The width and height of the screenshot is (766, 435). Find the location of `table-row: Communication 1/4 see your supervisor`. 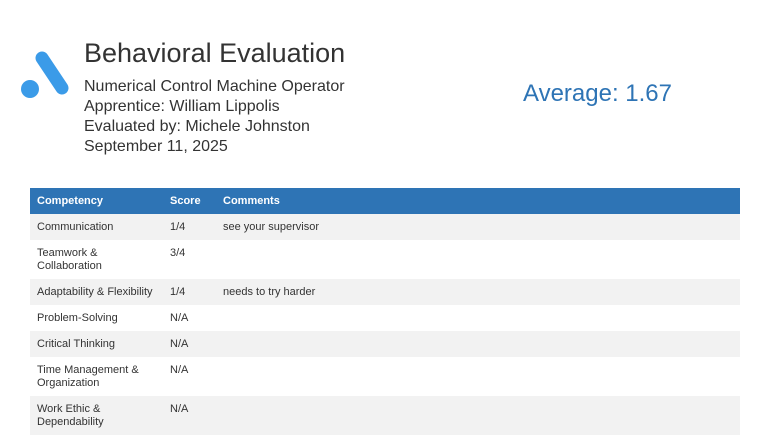

table-row: Communication 1/4 see your supervisor is located at coordinates (385, 227).